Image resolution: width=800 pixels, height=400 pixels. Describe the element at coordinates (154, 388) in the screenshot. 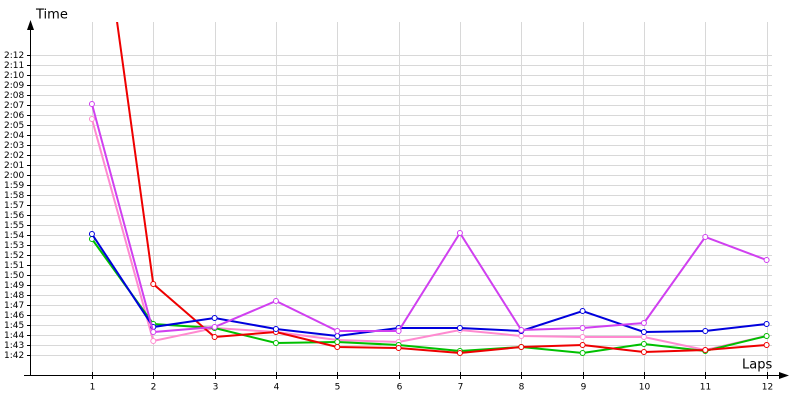

I see `x-tick-label: 2` at that location.